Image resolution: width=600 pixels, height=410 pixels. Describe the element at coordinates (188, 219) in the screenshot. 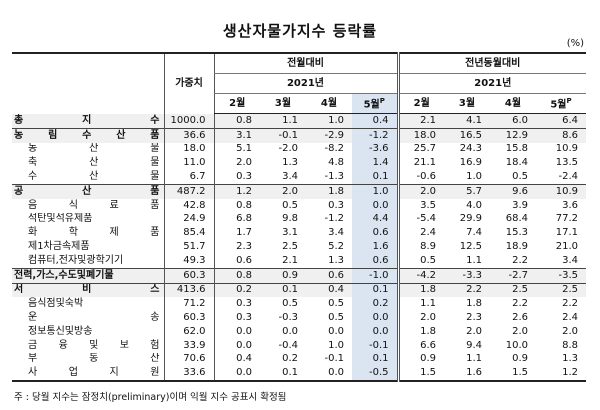

I see `weight-cell: 24.9` at that location.